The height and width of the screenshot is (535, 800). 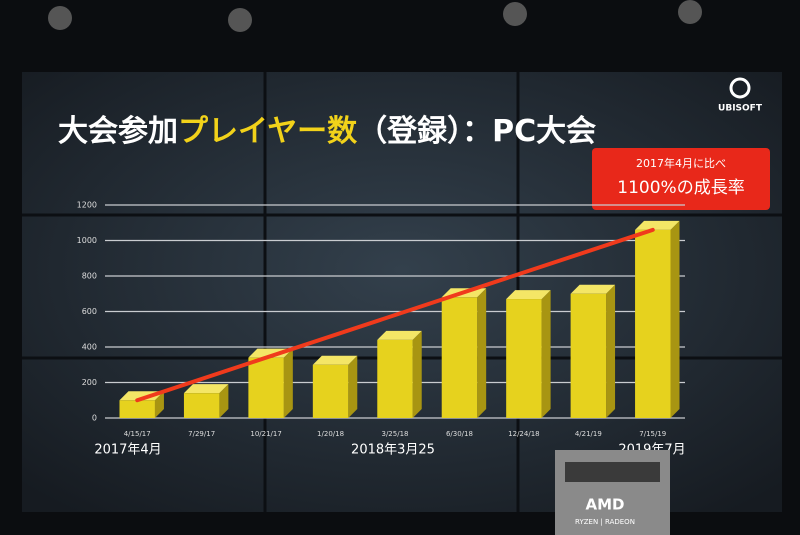 What do you see at coordinates (268, 131) in the screenshot?
I see `title-part: プレイヤー数` at bounding box center [268, 131].